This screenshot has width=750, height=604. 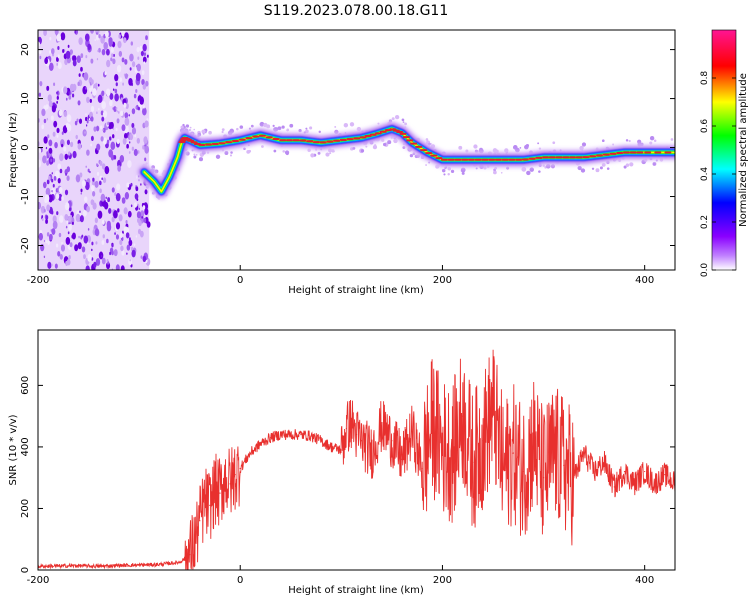 I want to click on colorbar-tick-label: 0.8, so click(x=705, y=78).